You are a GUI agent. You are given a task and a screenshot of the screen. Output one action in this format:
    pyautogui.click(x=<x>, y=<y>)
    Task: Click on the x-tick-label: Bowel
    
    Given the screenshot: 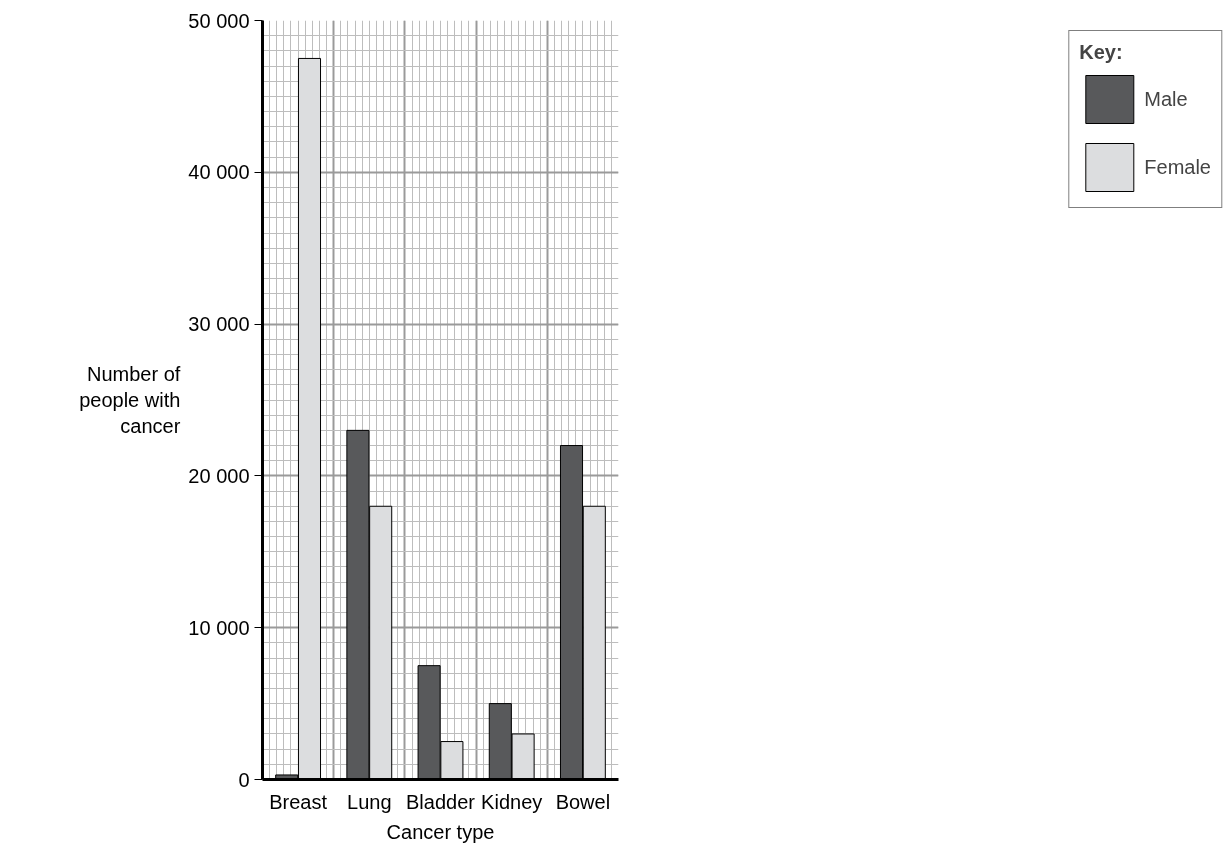 What is the action you would take?
    pyautogui.click(x=583, y=801)
    